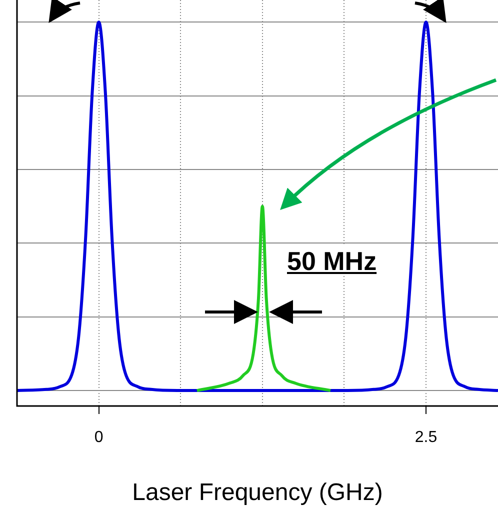 Image resolution: width=498 pixels, height=516 pixels. Describe the element at coordinates (426, 437) in the screenshot. I see `x-tick-label: 2.5` at that location.